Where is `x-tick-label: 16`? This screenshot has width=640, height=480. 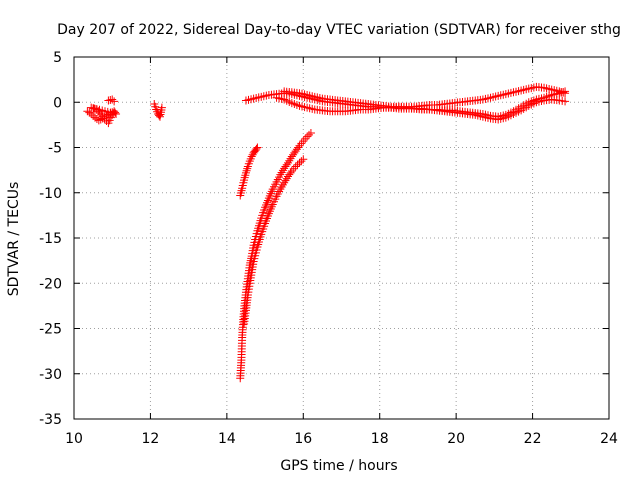 x-tick-label: 16 is located at coordinates (303, 439).